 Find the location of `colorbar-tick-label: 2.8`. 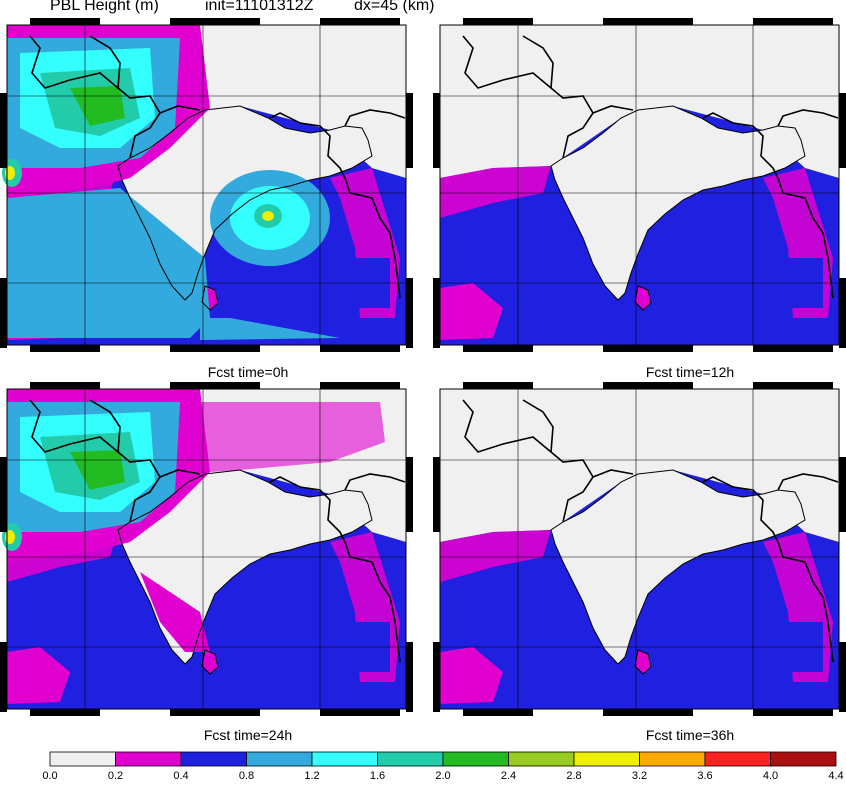

colorbar-tick-label: 2.8 is located at coordinates (574, 776).